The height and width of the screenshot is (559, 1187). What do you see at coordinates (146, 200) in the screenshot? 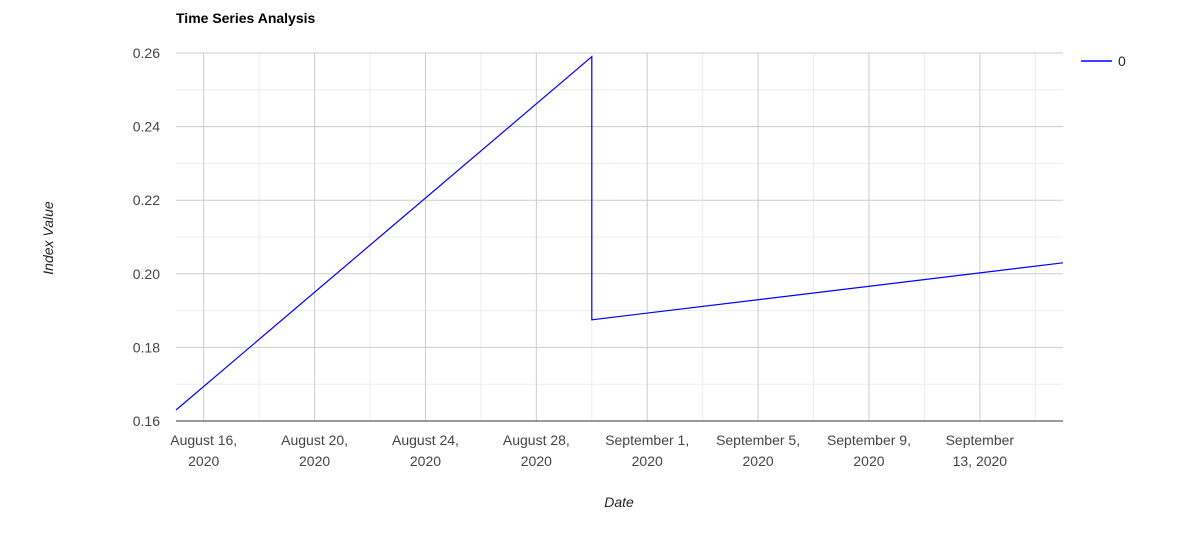
I see `y-tick-label: 0.22` at bounding box center [146, 200].